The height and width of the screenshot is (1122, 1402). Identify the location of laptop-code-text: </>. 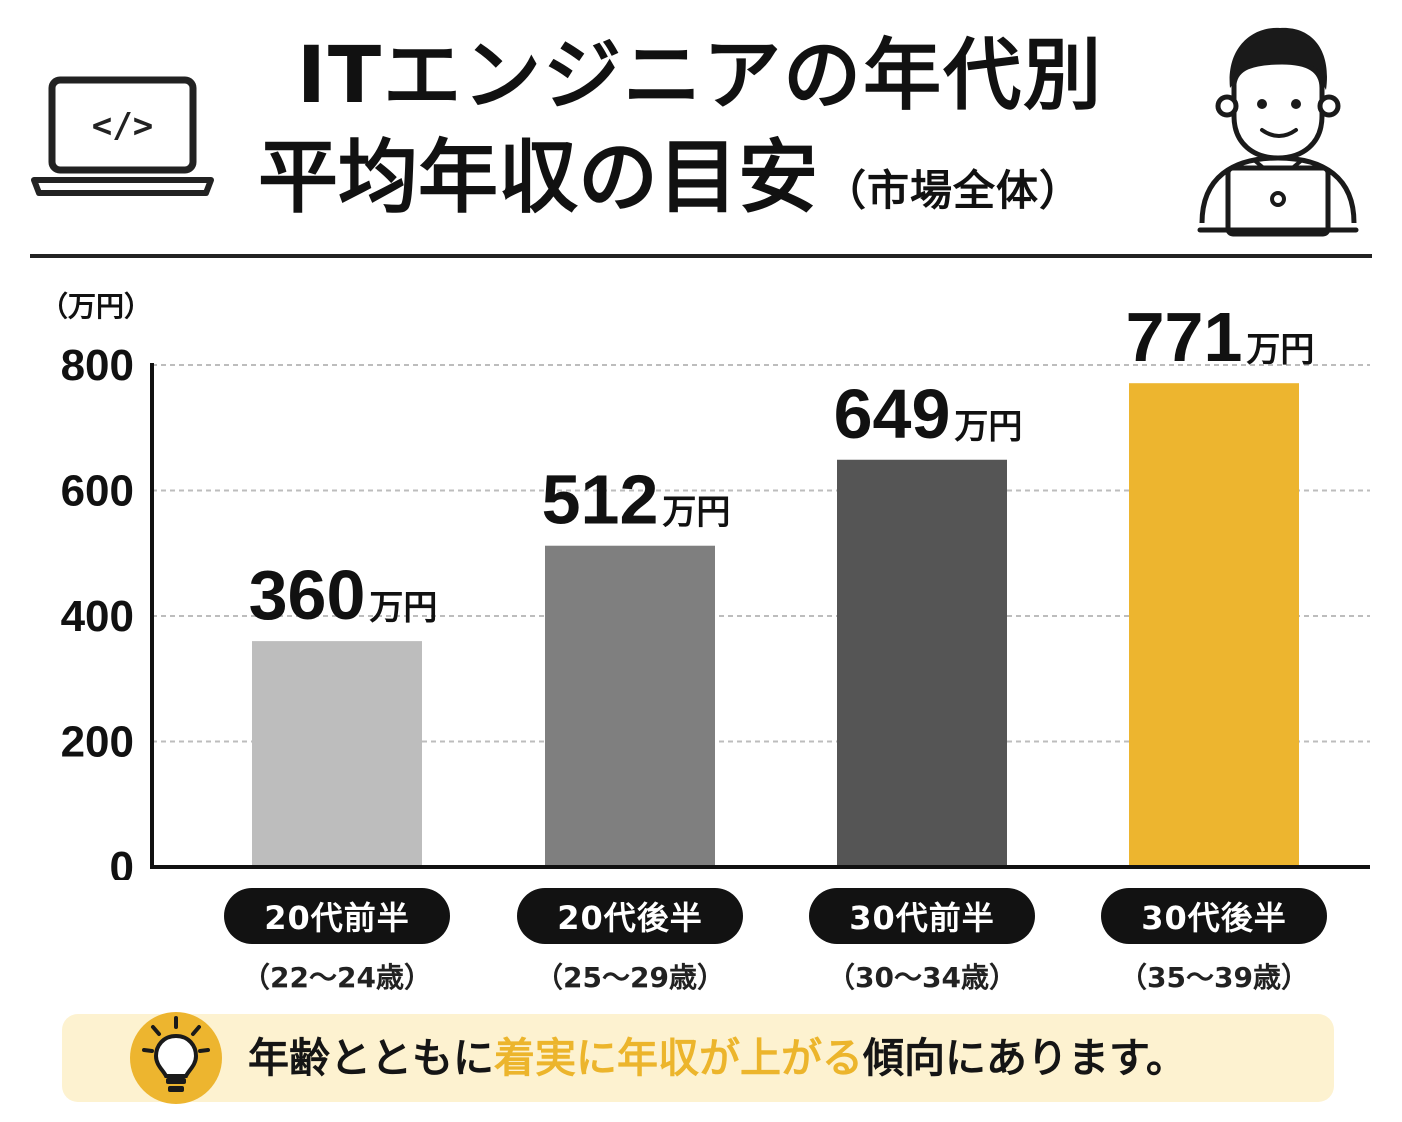
(122, 126).